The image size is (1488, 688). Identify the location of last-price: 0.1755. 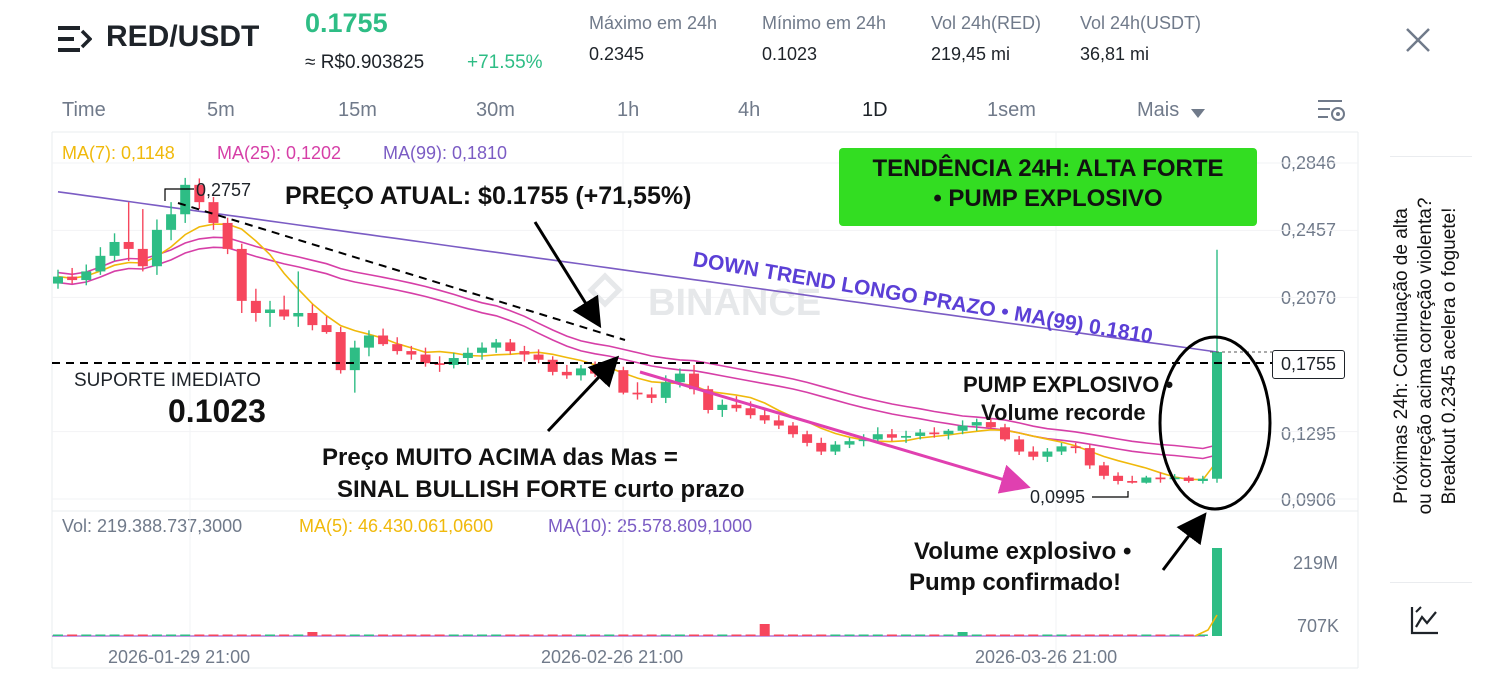
(346, 23).